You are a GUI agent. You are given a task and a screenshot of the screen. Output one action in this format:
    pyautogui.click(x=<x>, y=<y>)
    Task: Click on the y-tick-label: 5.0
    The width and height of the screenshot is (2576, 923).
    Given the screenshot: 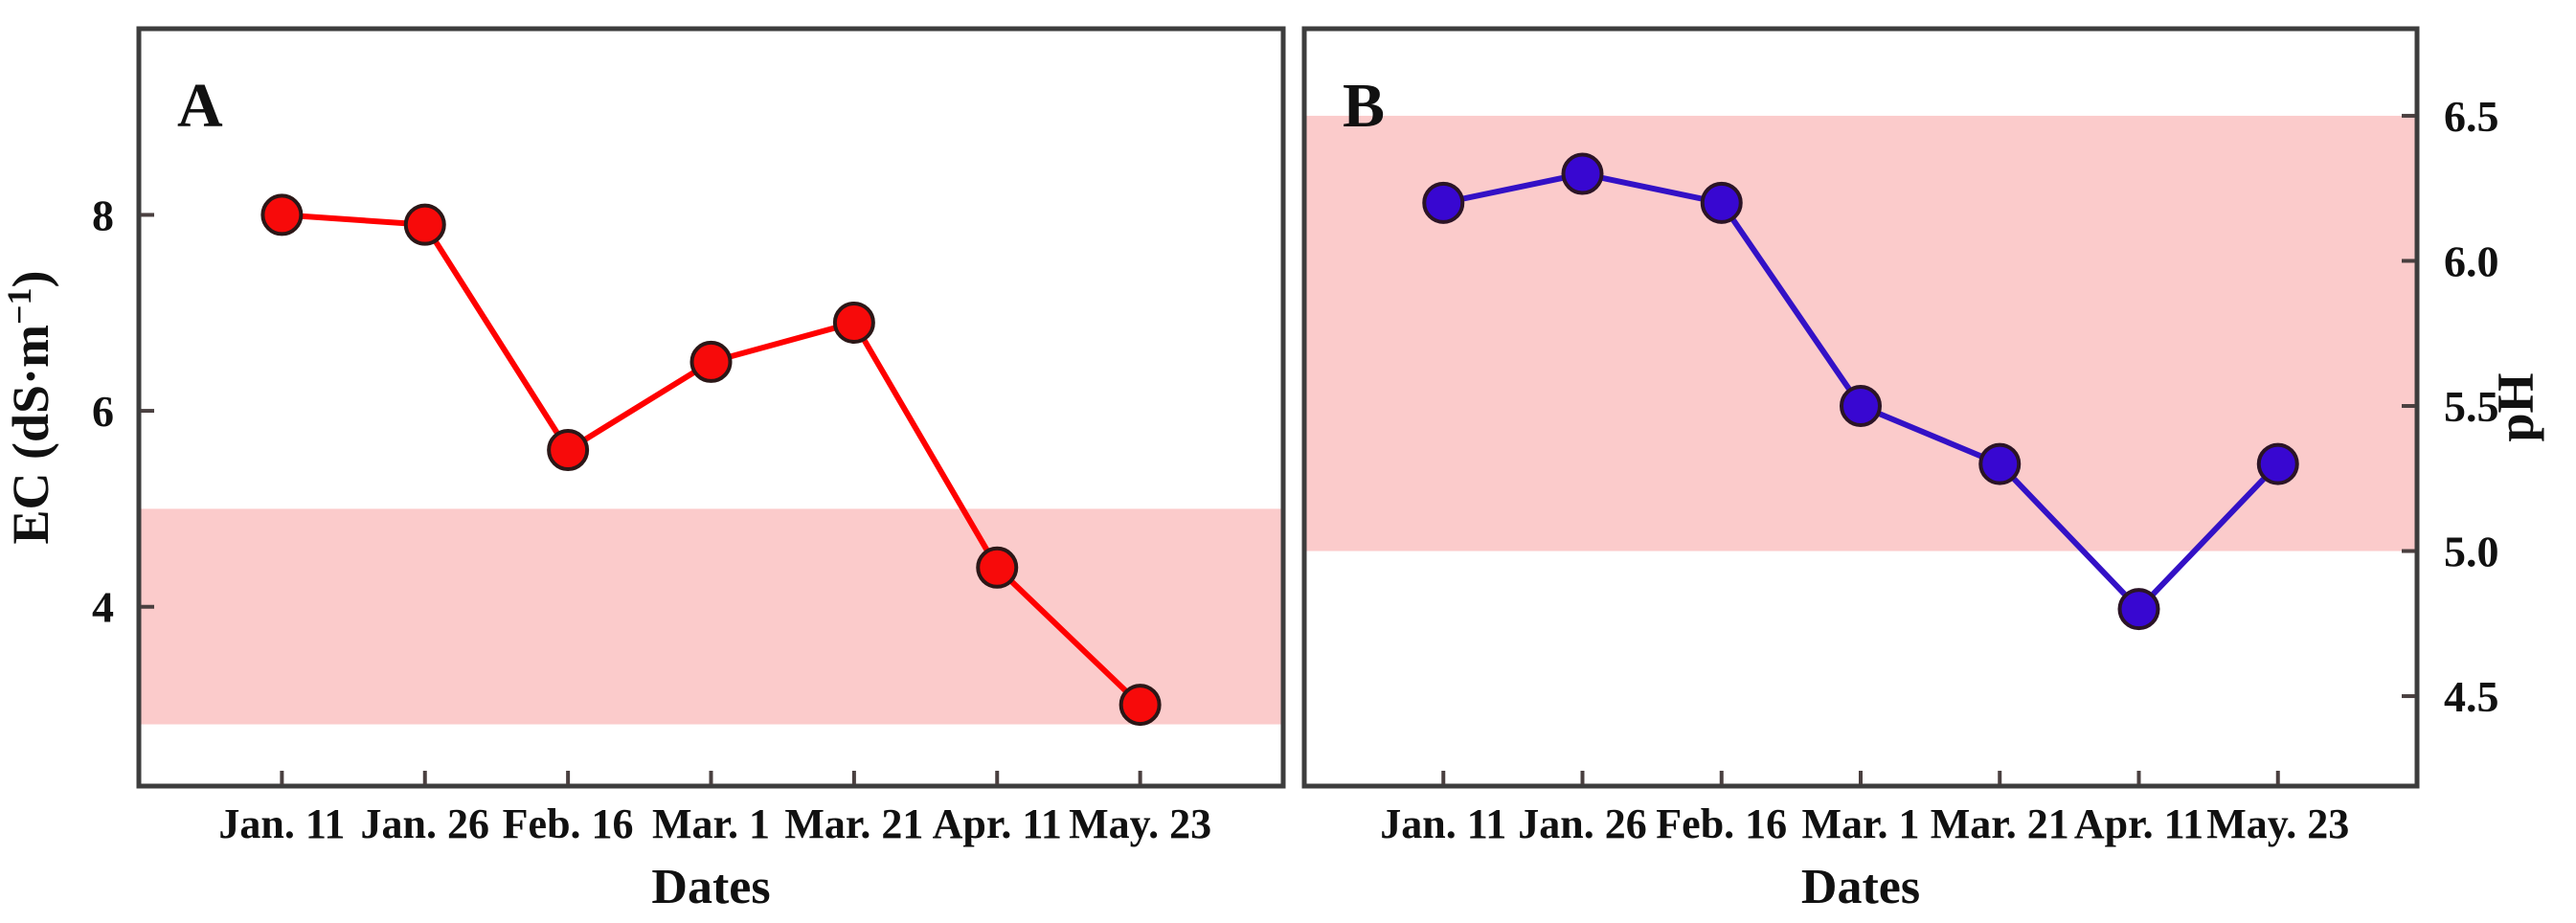 What is the action you would take?
    pyautogui.click(x=2471, y=552)
    